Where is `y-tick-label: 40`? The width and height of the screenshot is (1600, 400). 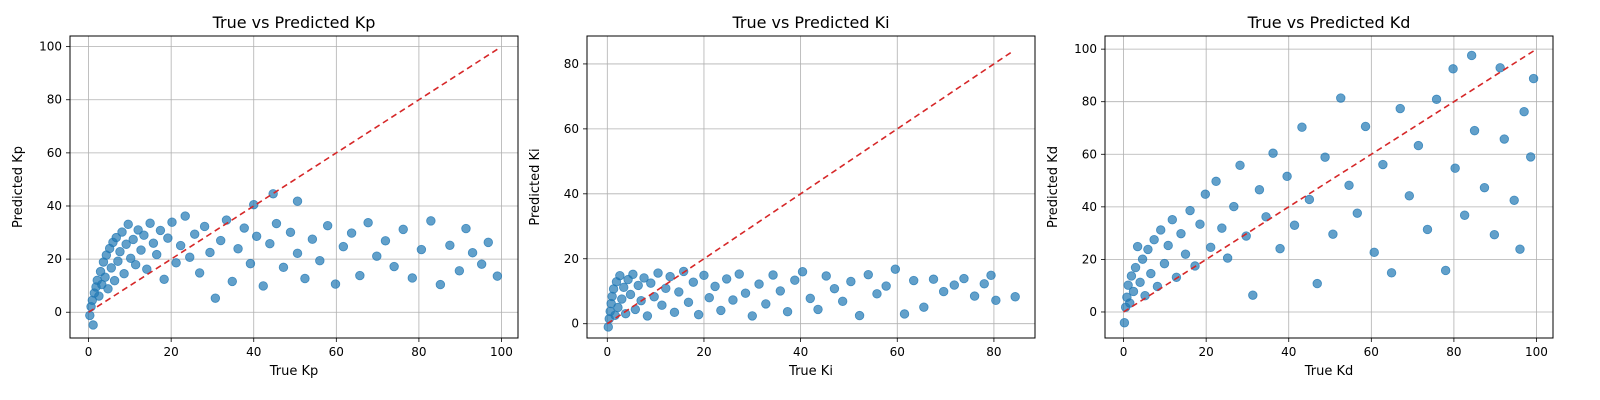
y-tick-label: 40 is located at coordinates (54, 206).